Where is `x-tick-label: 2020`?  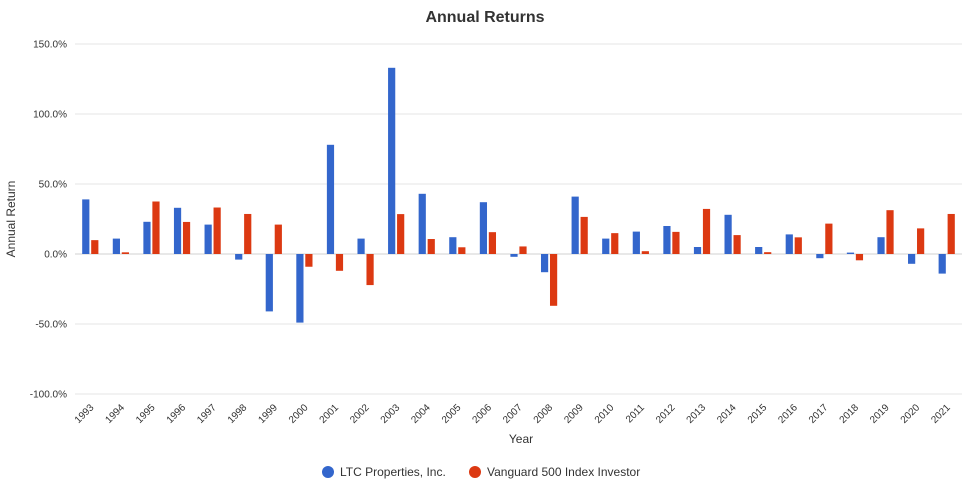
x-tick-label: 2020 is located at coordinates (911, 414).